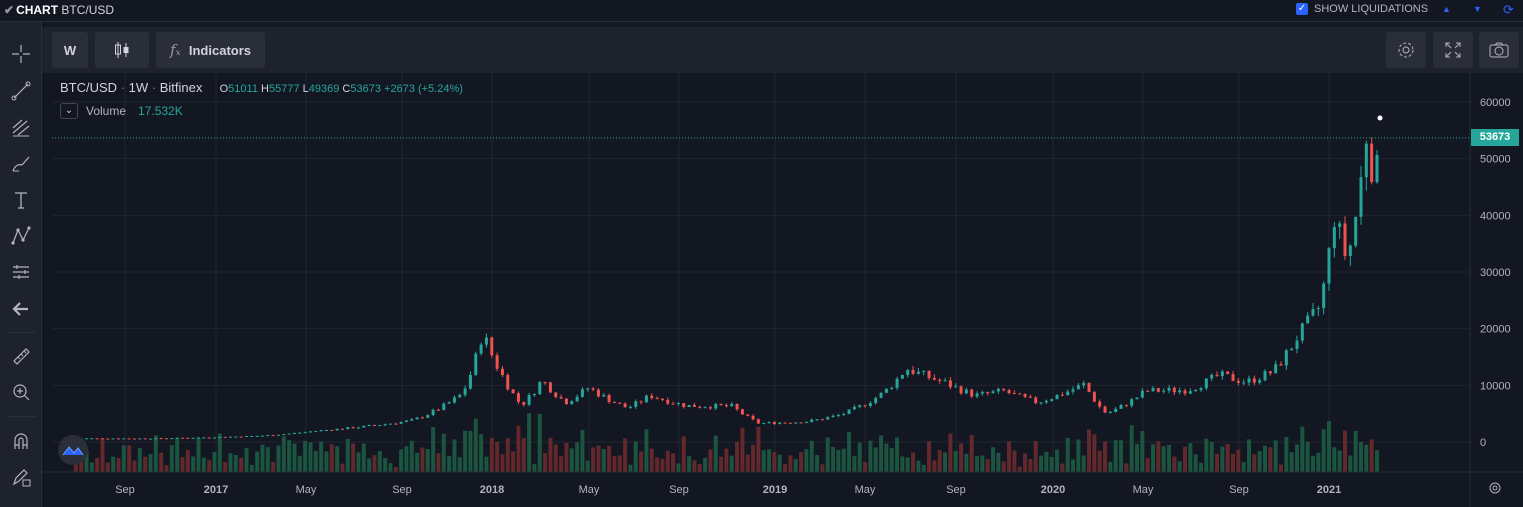 Image resolution: width=1523 pixels, height=507 pixels. What do you see at coordinates (21, 392) in the screenshot?
I see `zoom-in-icon` at bounding box center [21, 392].